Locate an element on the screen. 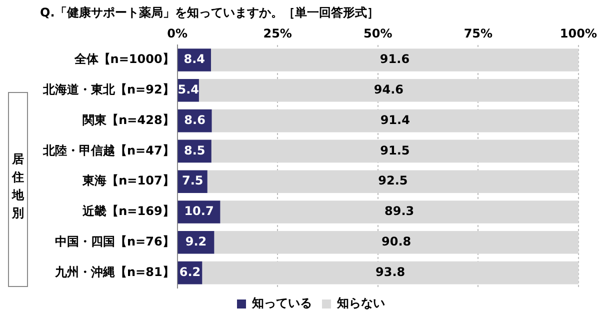  data-label: 7.5 is located at coordinates (193, 181).